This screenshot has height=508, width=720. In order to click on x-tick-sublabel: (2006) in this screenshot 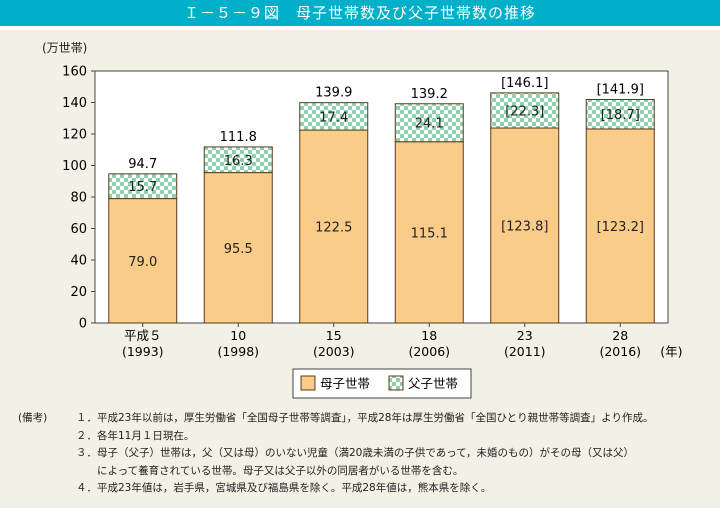, I will do `click(429, 351)`.